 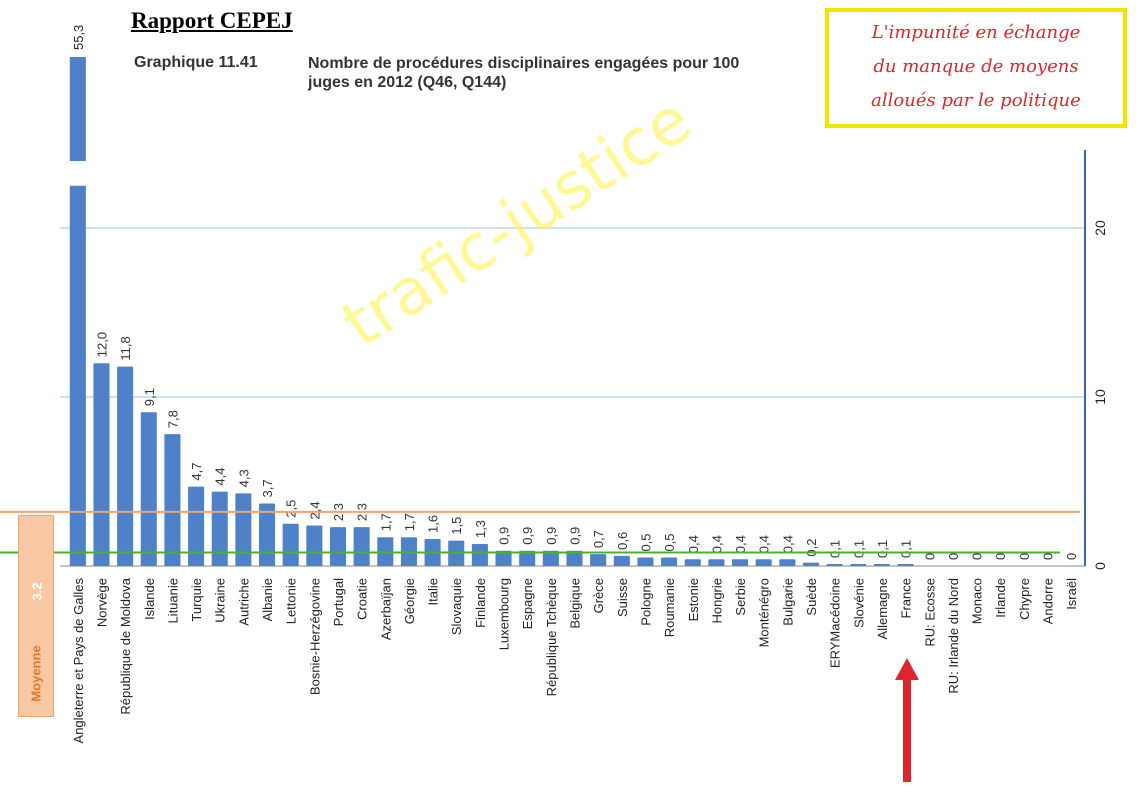 I want to click on category-label: Norvège, so click(x=101, y=602).